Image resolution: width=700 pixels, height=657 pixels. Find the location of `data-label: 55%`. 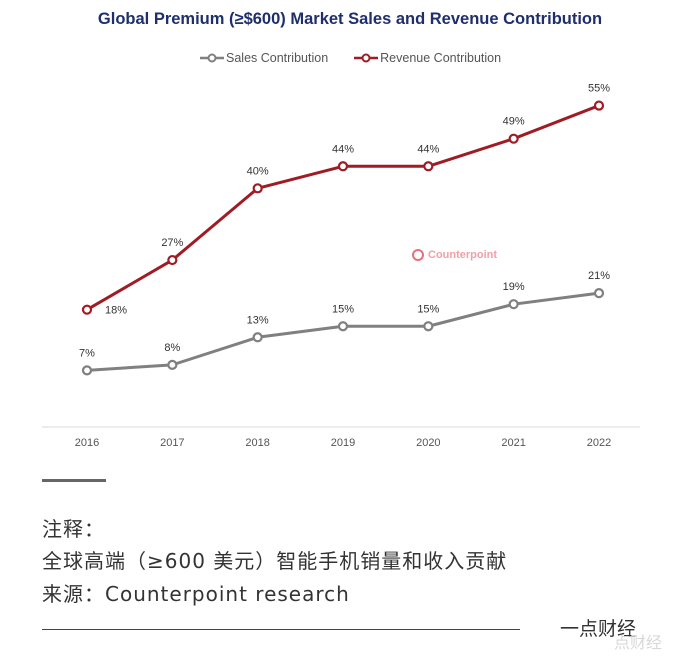

data-label: 55% is located at coordinates (599, 89).